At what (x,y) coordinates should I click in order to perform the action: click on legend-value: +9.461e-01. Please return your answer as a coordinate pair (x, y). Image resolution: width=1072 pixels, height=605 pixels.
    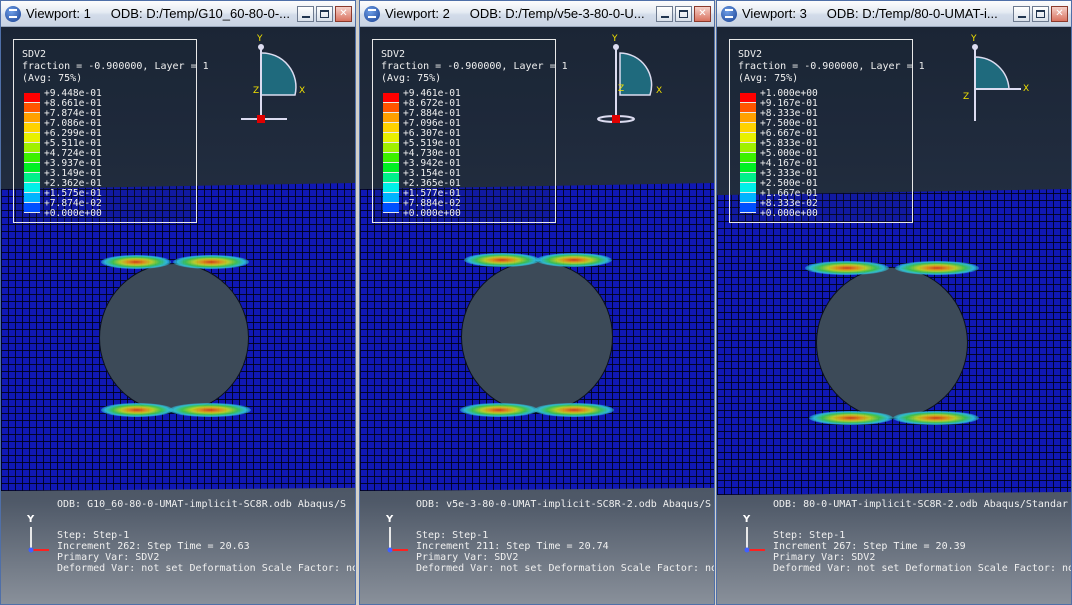
    Looking at the image, I should click on (432, 93).